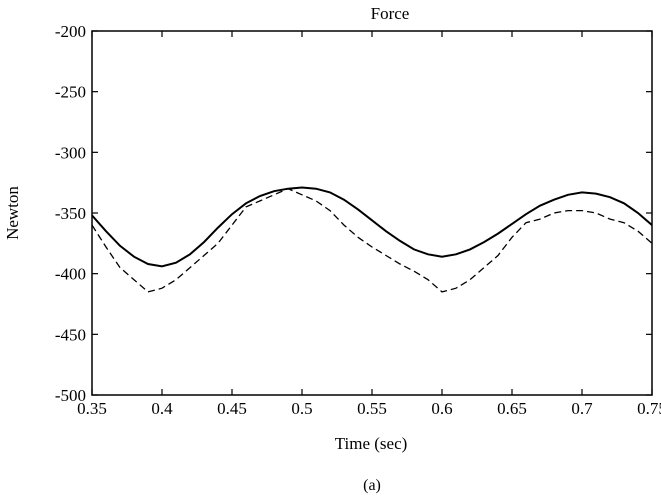 Image resolution: width=661 pixels, height=498 pixels. Describe the element at coordinates (70, 274) in the screenshot. I see `y-tick-label: -400` at that location.